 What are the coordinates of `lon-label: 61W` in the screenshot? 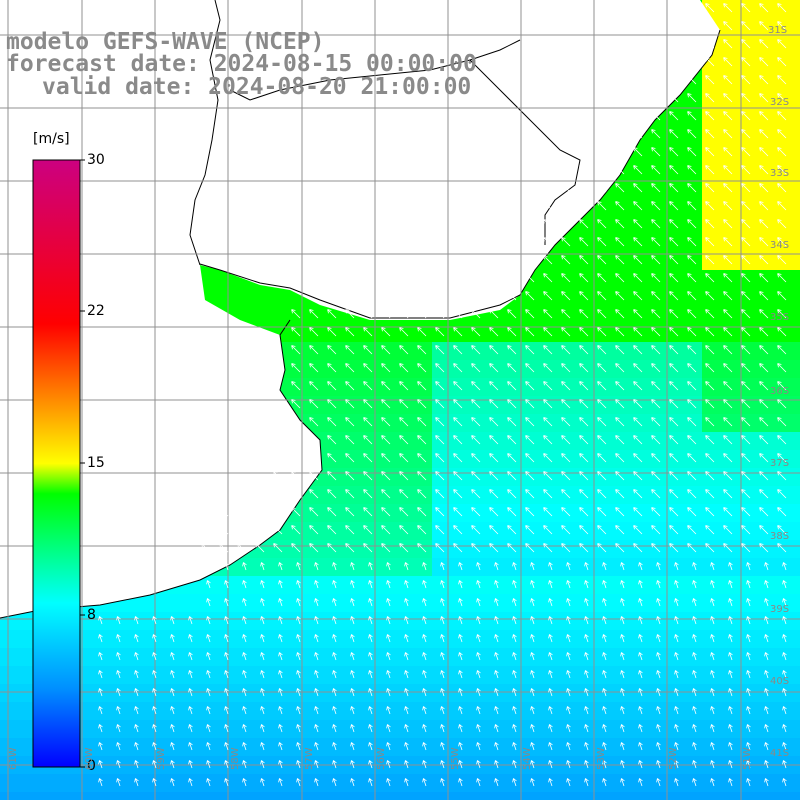 It's located at (13, 758).